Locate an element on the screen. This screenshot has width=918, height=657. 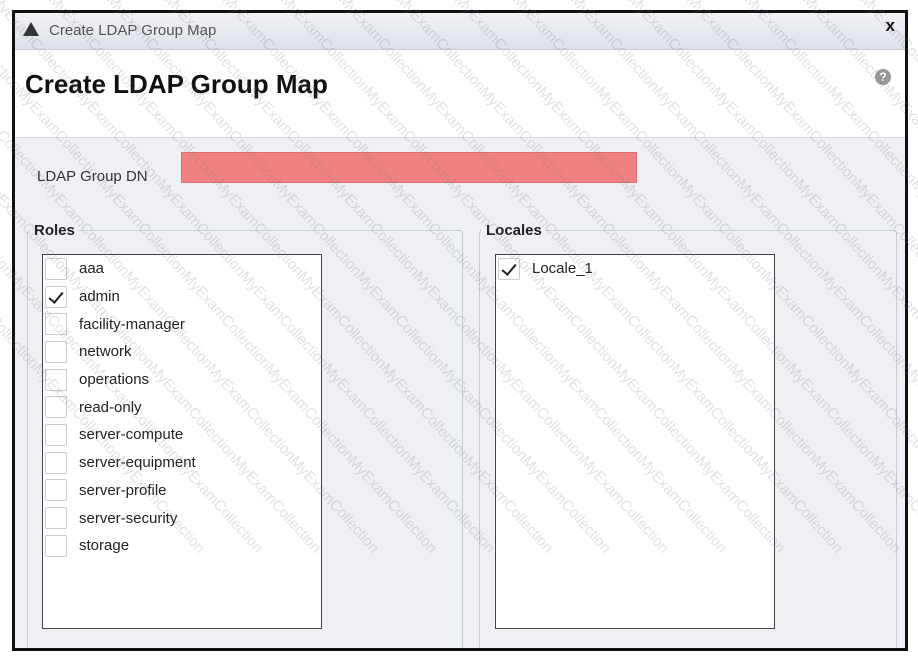
roles-item: facility-manager is located at coordinates (182, 324).